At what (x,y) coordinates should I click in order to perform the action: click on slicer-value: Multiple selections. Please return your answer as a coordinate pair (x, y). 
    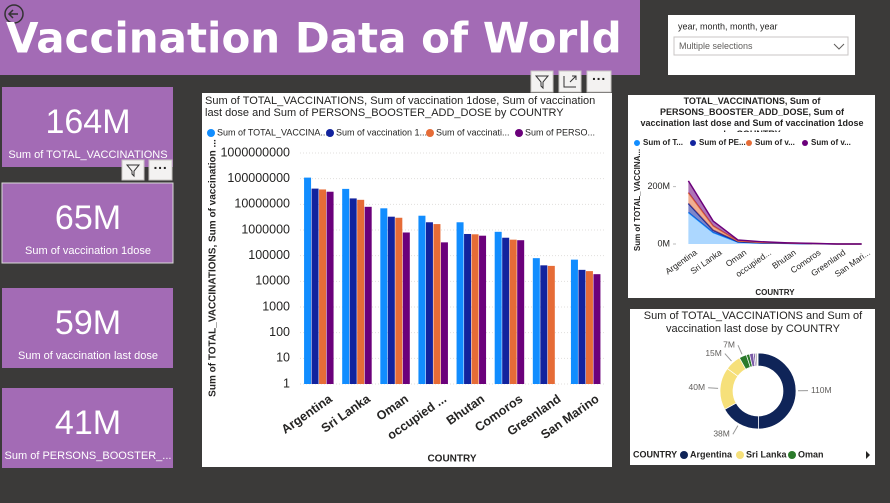
    Looking at the image, I should click on (716, 46).